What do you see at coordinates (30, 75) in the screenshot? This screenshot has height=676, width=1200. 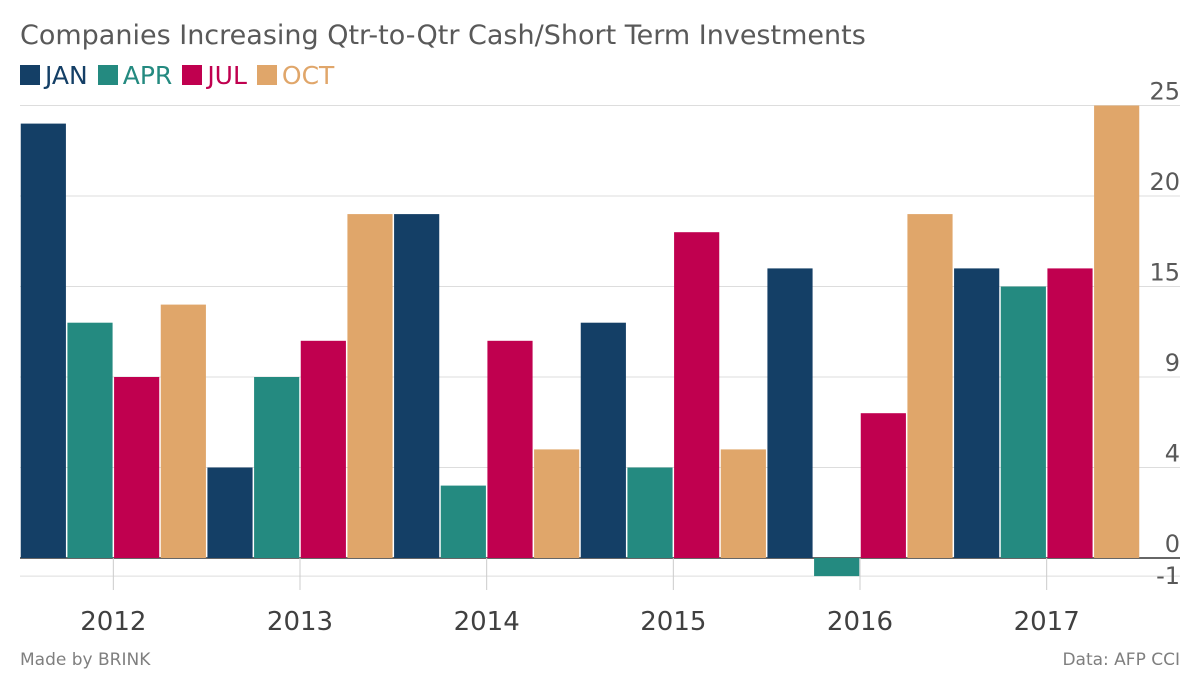 I see `legend-swatch-jan` at bounding box center [30, 75].